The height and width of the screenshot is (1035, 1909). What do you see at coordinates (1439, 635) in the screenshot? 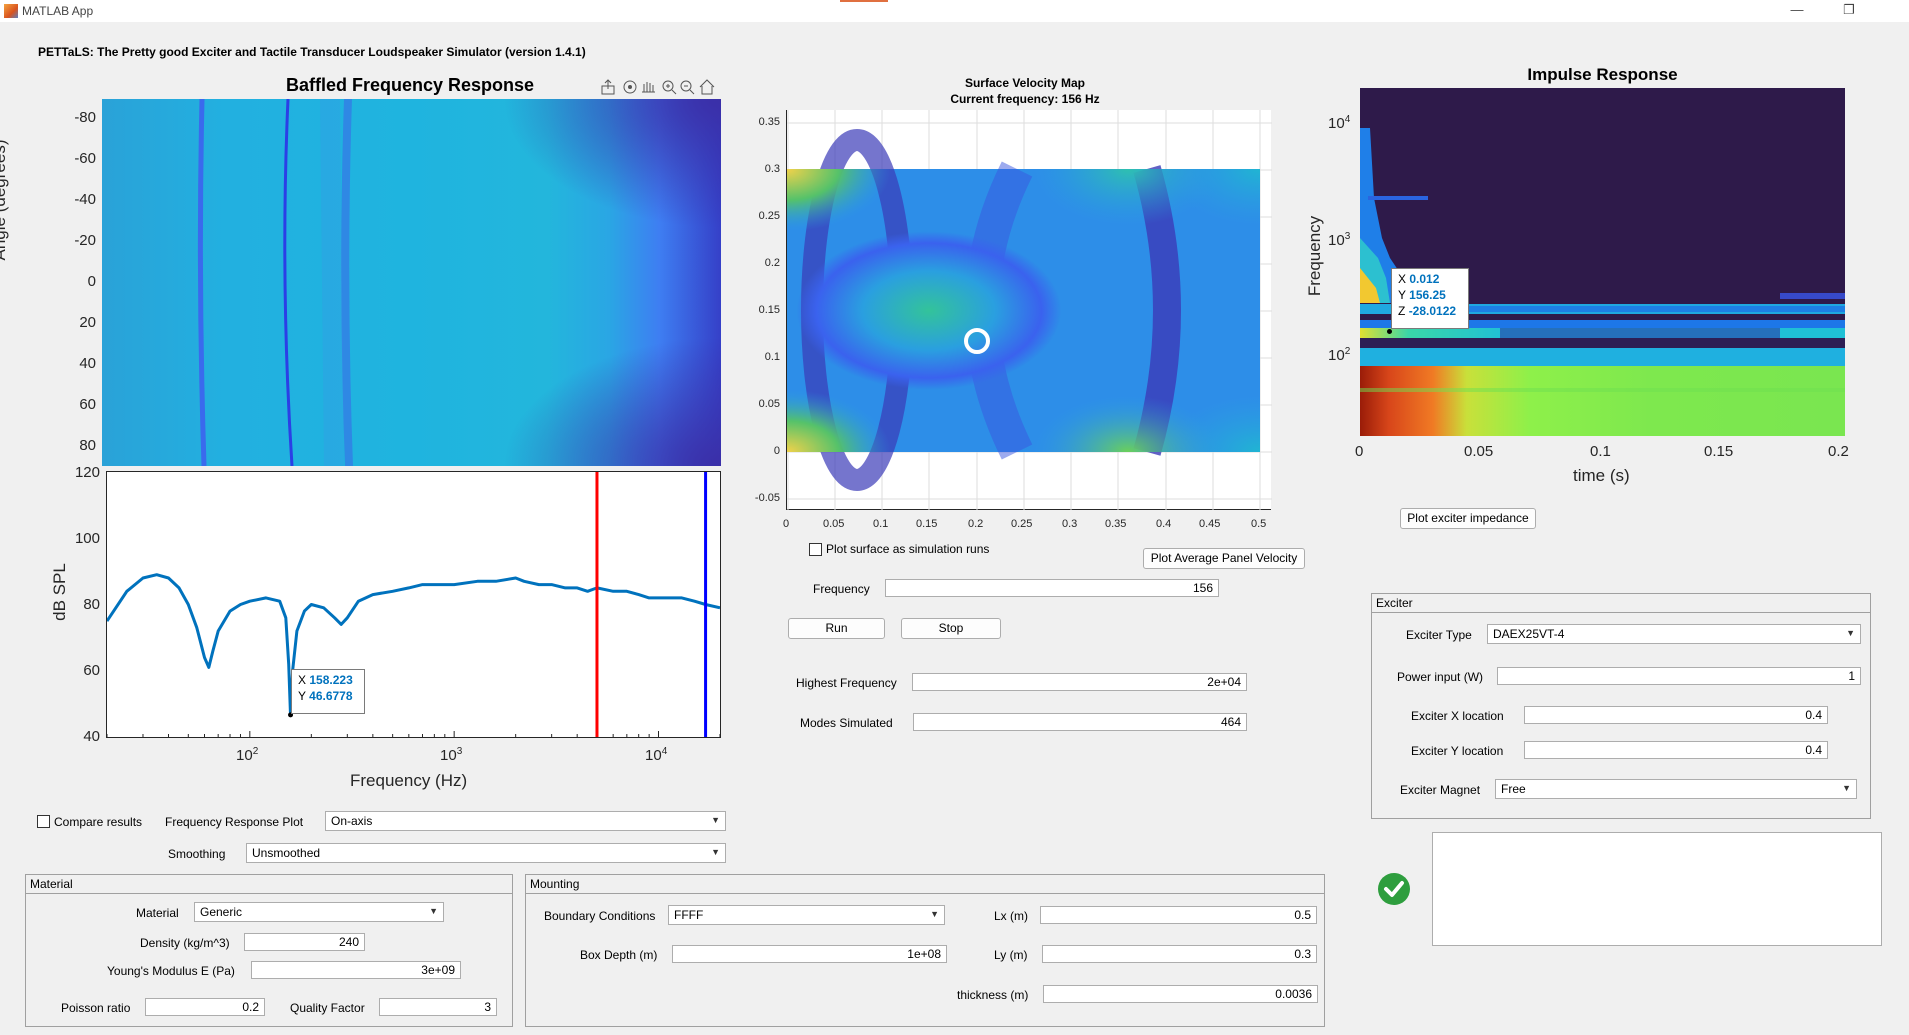
I see `exciter-type-label: Exciter Type` at bounding box center [1439, 635].